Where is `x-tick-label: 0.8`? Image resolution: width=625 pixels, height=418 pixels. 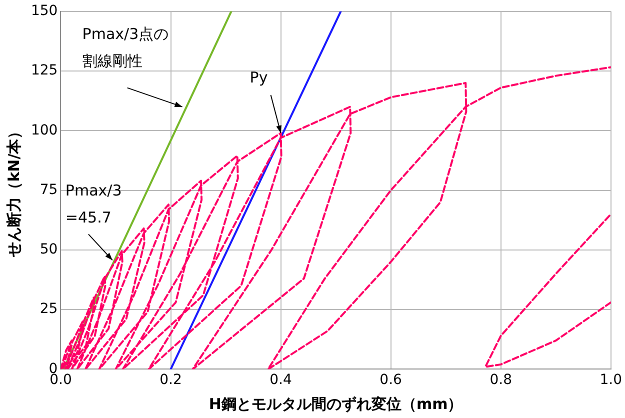
x-tick-label: 0.8 is located at coordinates (501, 380).